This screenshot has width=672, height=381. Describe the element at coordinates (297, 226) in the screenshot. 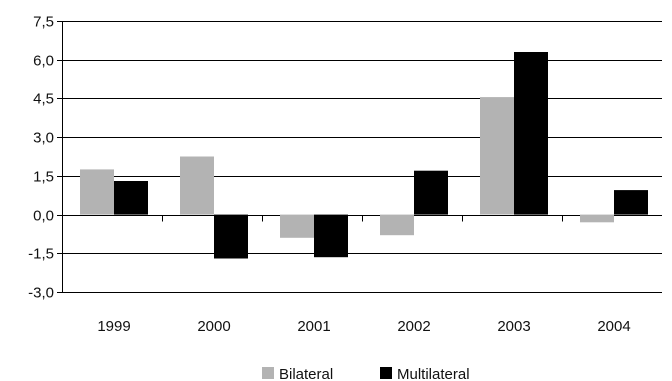

I see `bar-bilateral-2001` at that location.